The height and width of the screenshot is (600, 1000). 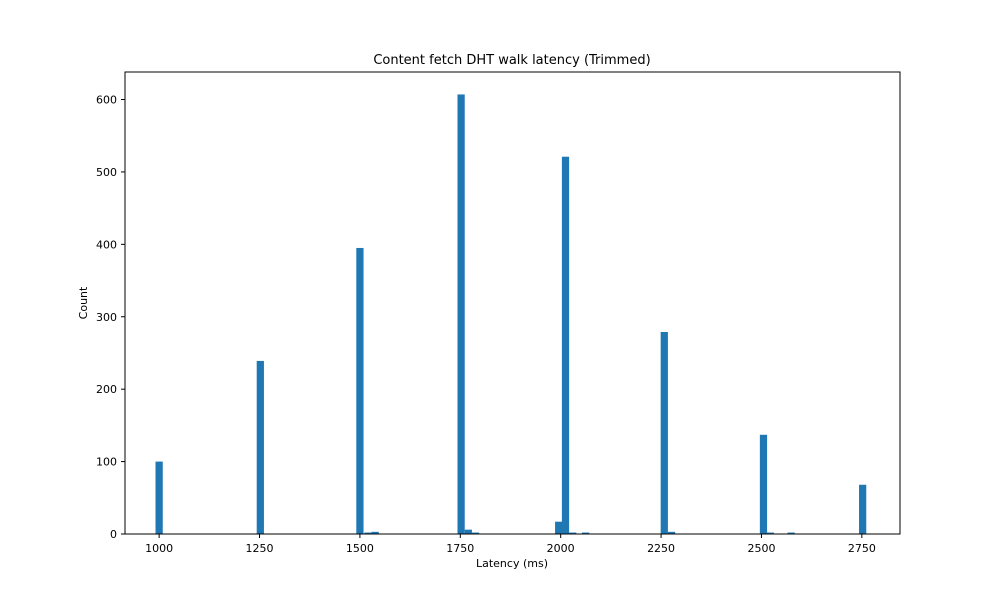 I want to click on x-tick-label: 2500, so click(x=761, y=548).